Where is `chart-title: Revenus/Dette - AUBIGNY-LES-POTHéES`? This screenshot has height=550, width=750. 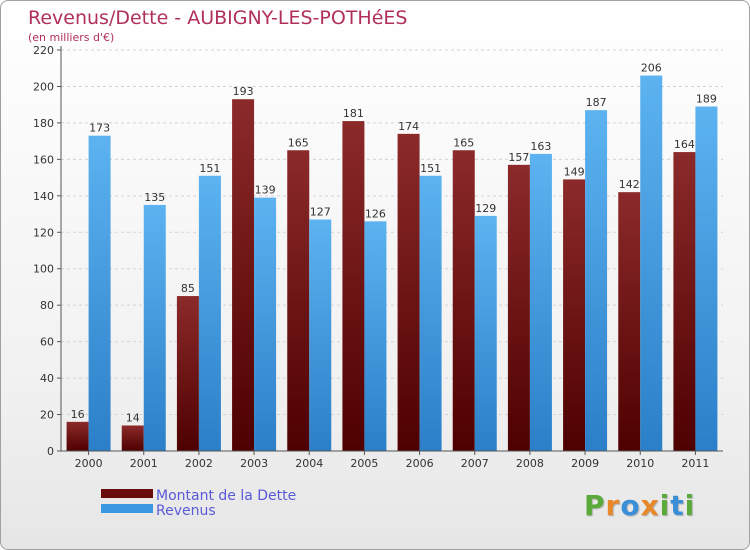
chart-title: Revenus/Dette - AUBIGNY-LES-POTHéES is located at coordinates (217, 18).